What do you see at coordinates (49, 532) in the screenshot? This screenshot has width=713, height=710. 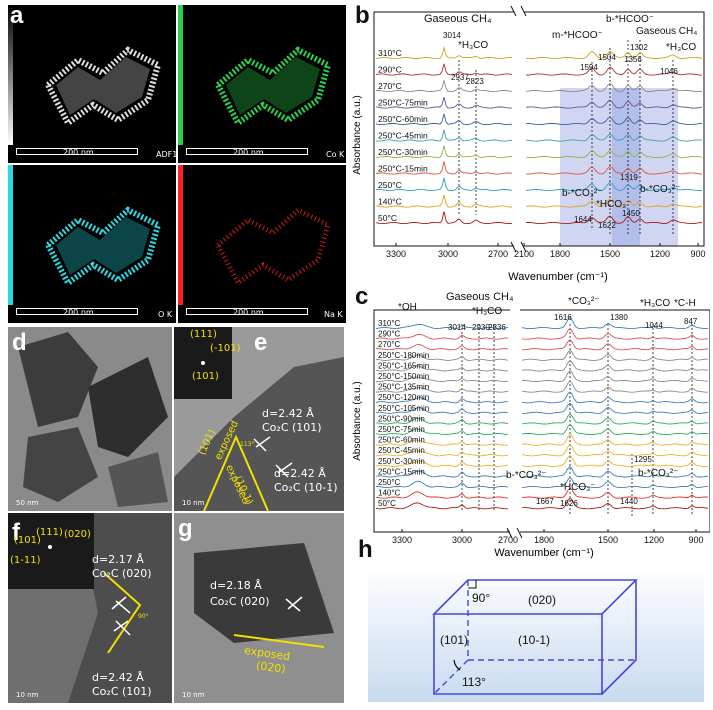 I see `fft-label: (111)` at bounding box center [49, 532].